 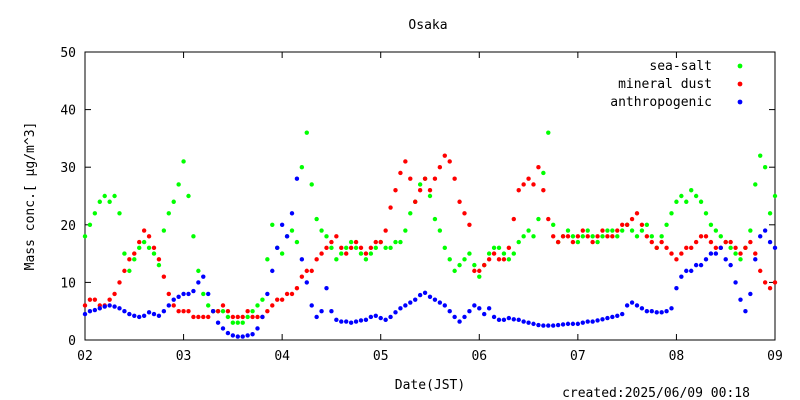 What do you see at coordinates (775, 356) in the screenshot?
I see `x-tick-label: 09` at bounding box center [775, 356].